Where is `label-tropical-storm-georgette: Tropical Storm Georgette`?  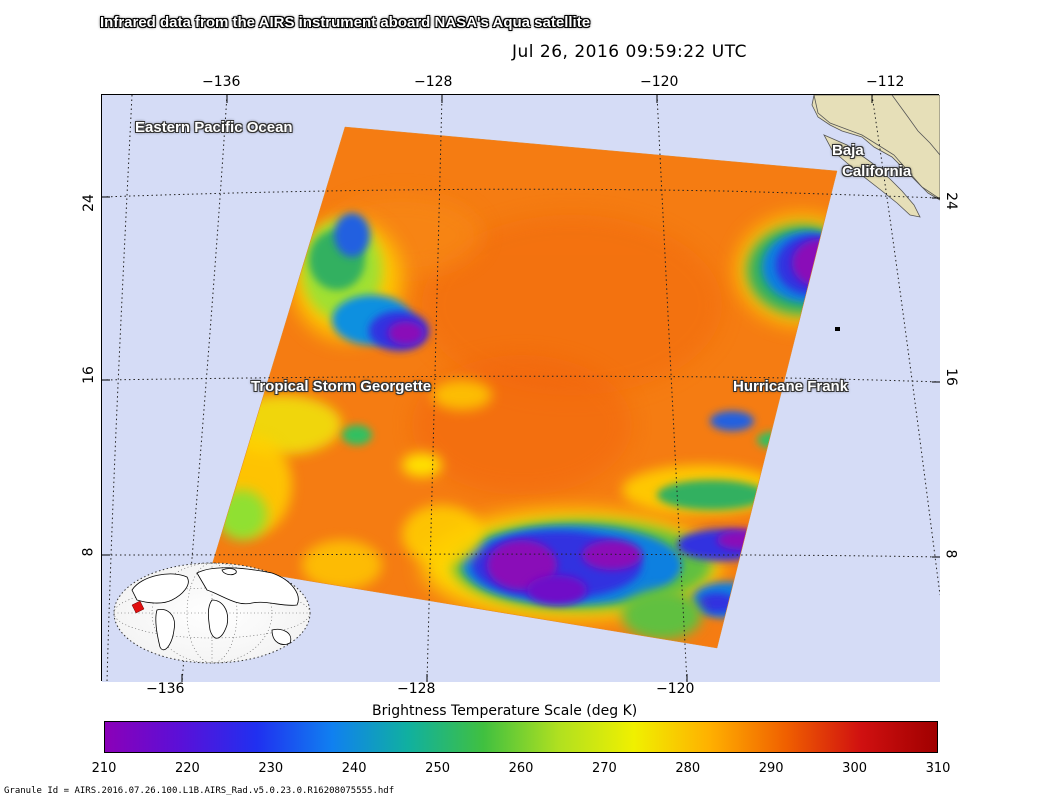 label-tropical-storm-georgette: Tropical Storm Georgette is located at coordinates (341, 386).